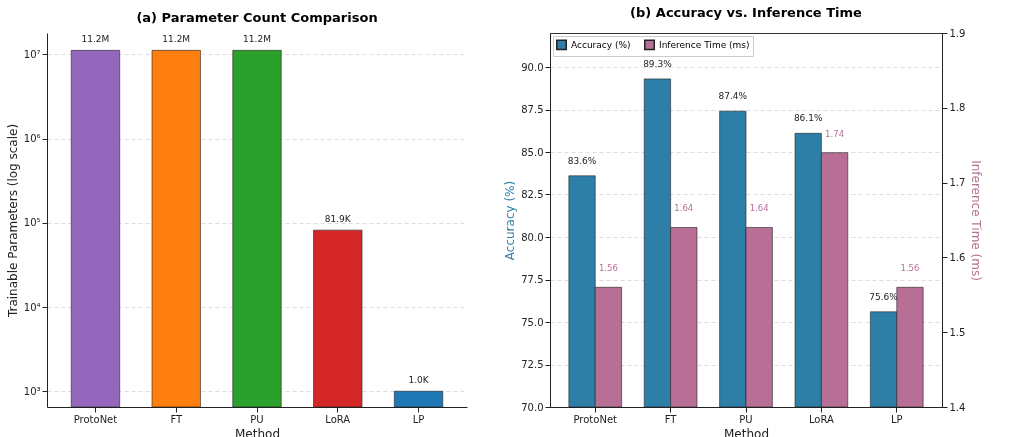 The height and width of the screenshot is (437, 1027). What do you see at coordinates (532, 152) in the screenshot?
I see `y-tick-label: 85.0` at bounding box center [532, 152].